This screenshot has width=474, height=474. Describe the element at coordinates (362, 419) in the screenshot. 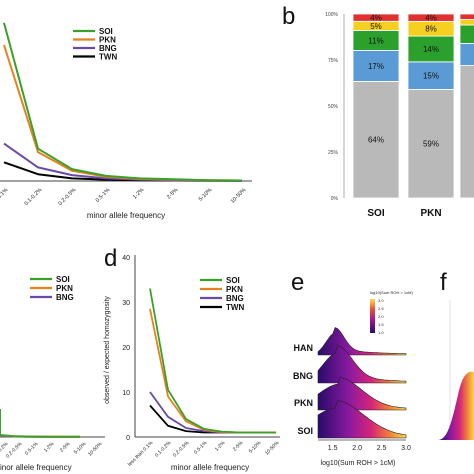

I see `panel-e-ridge-soi` at that location.